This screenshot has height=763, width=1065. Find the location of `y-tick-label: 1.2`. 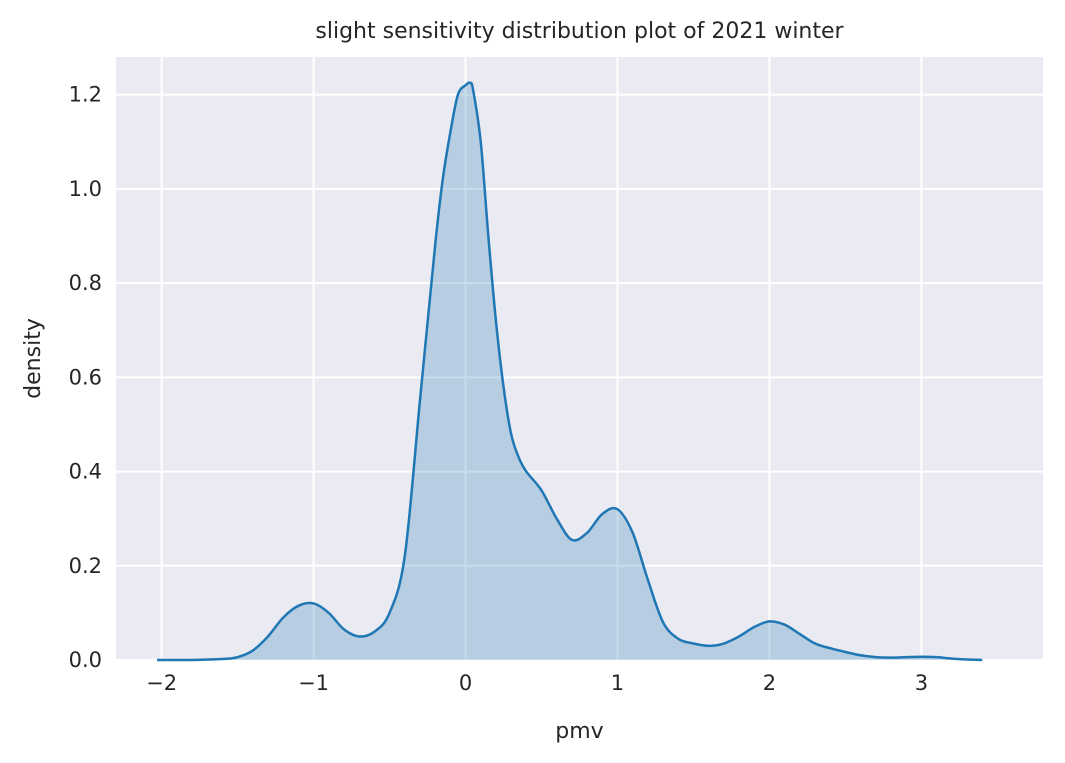

y-tick-label: 1.2 is located at coordinates (85, 95).